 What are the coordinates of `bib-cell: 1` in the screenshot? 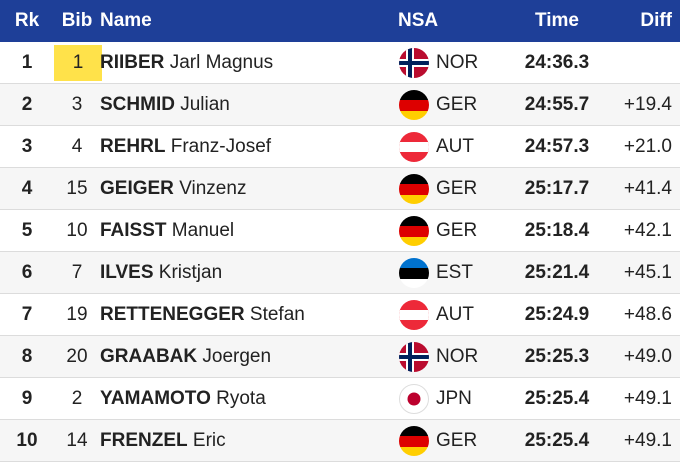 It's located at (78, 63).